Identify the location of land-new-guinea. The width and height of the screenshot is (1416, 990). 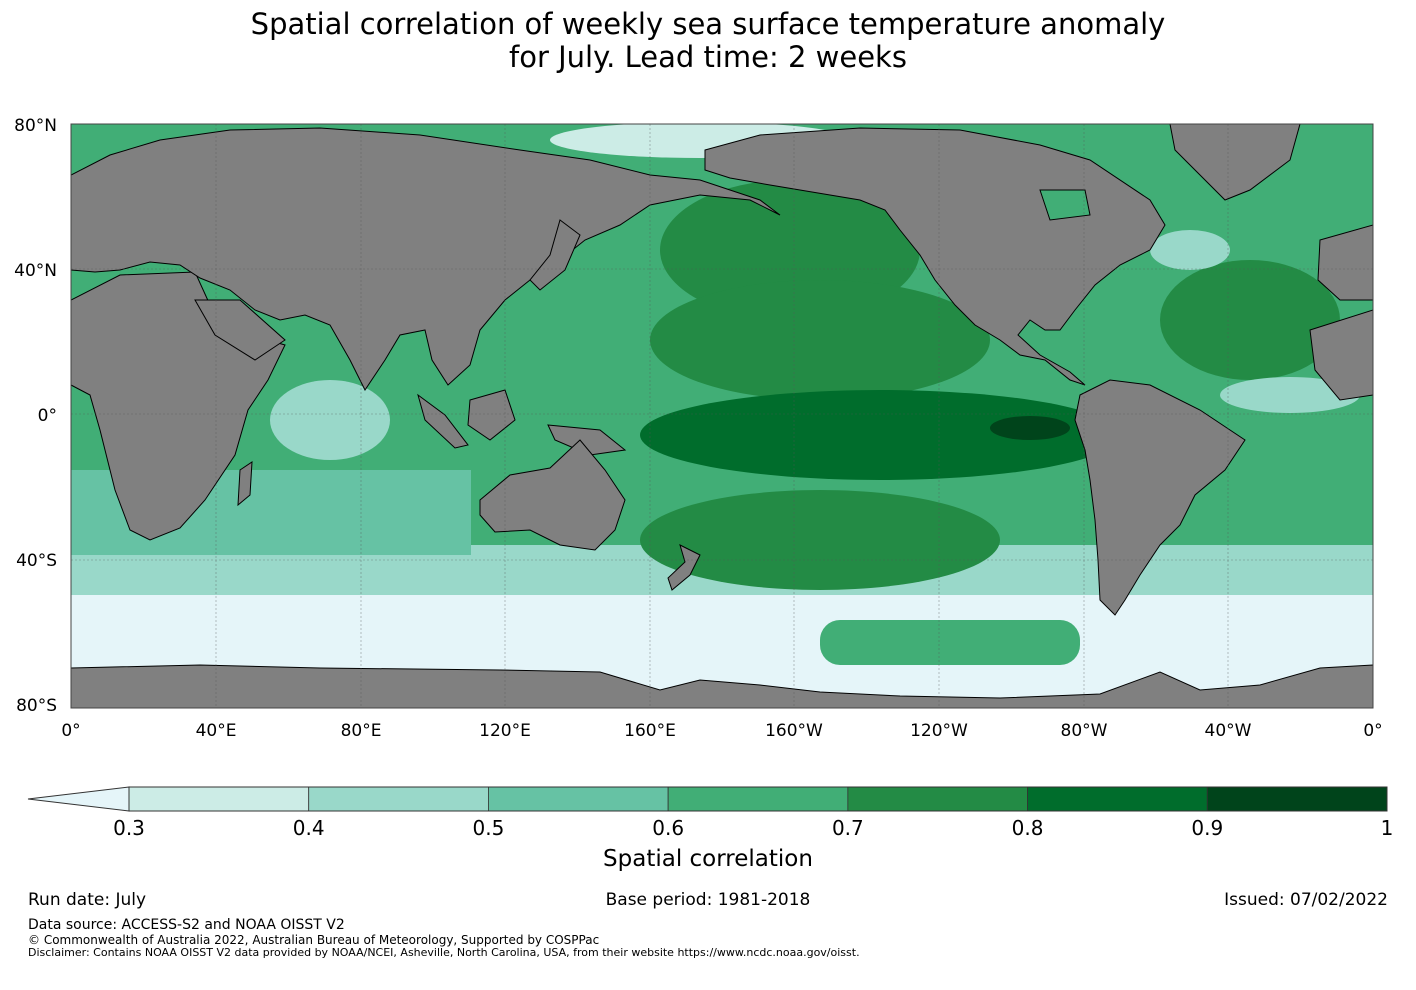
(587, 440).